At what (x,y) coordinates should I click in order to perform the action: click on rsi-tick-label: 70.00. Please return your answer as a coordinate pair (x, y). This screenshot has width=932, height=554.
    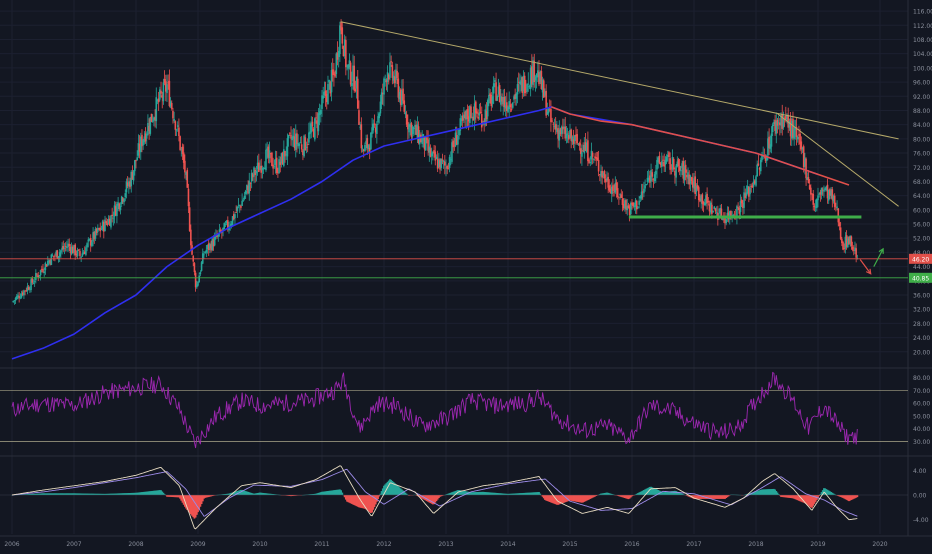
    Looking at the image, I should click on (921, 391).